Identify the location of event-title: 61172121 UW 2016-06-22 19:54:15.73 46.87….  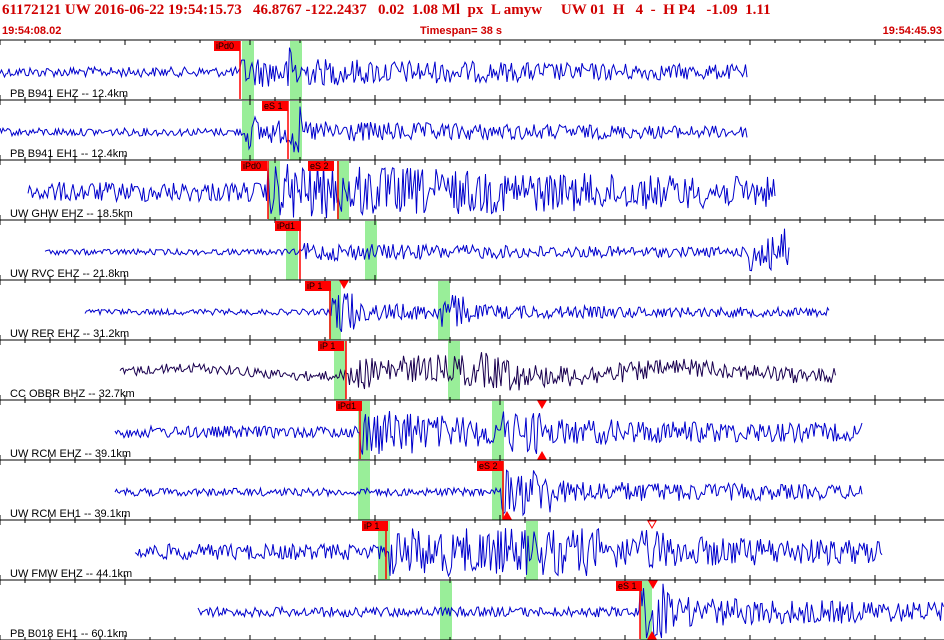
(386, 10).